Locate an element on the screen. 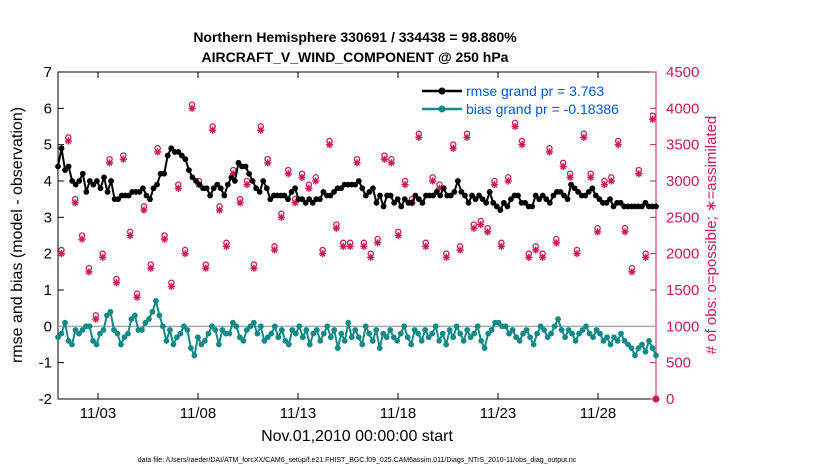  y-left-tick-label: 5 is located at coordinates (48, 145).